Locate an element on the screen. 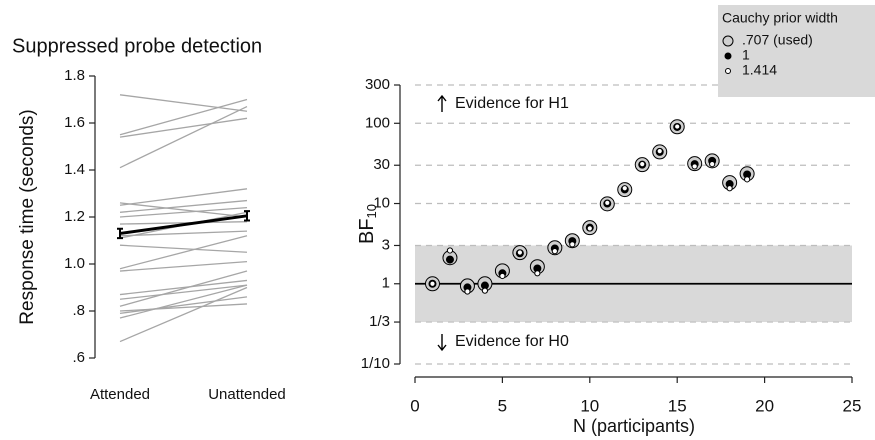 The height and width of the screenshot is (440, 875). mean-line is located at coordinates (183, 224).